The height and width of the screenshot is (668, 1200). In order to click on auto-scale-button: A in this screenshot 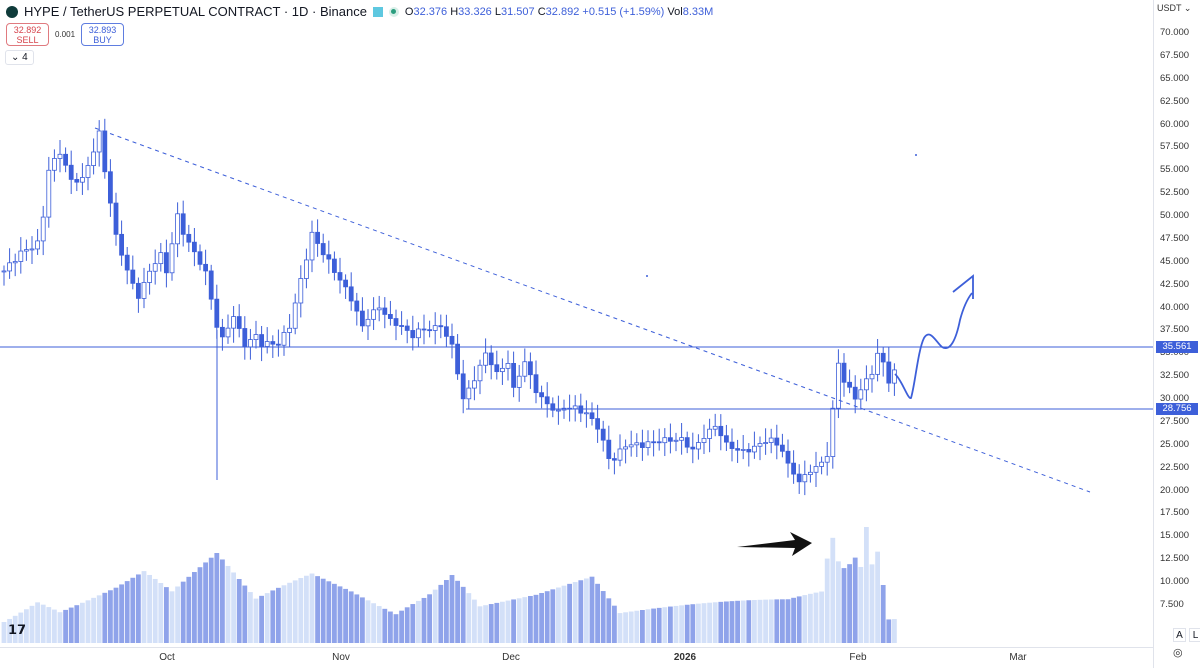, I will do `click(1179, 635)`.